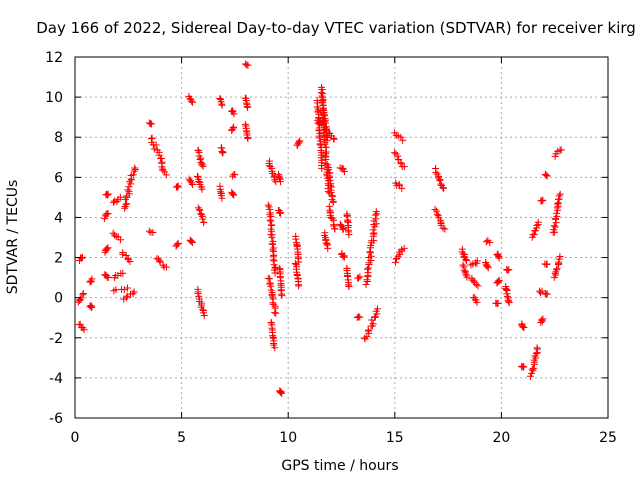 This screenshot has height=484, width=640. Describe the element at coordinates (56, 339) in the screenshot. I see `y-tick-label: -2` at that location.